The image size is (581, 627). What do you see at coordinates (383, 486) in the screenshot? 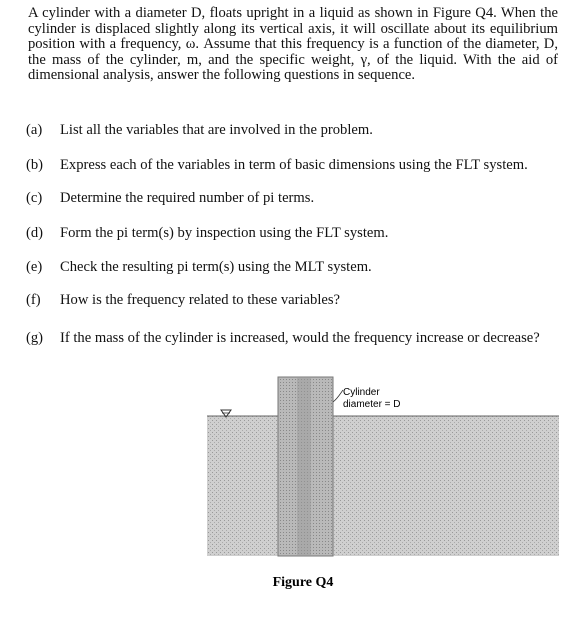
I see `liquid` at bounding box center [383, 486].